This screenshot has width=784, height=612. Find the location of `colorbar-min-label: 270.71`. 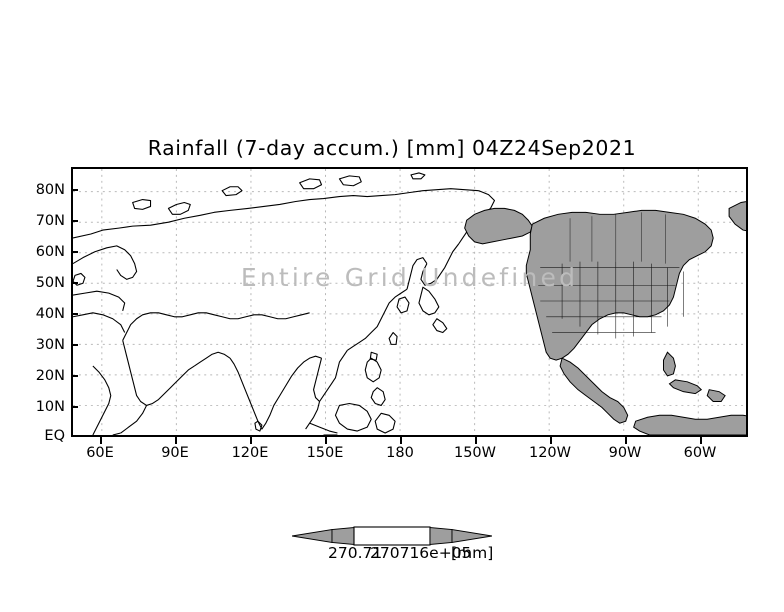

colorbar-min-label: 270.71 is located at coordinates (355, 553).